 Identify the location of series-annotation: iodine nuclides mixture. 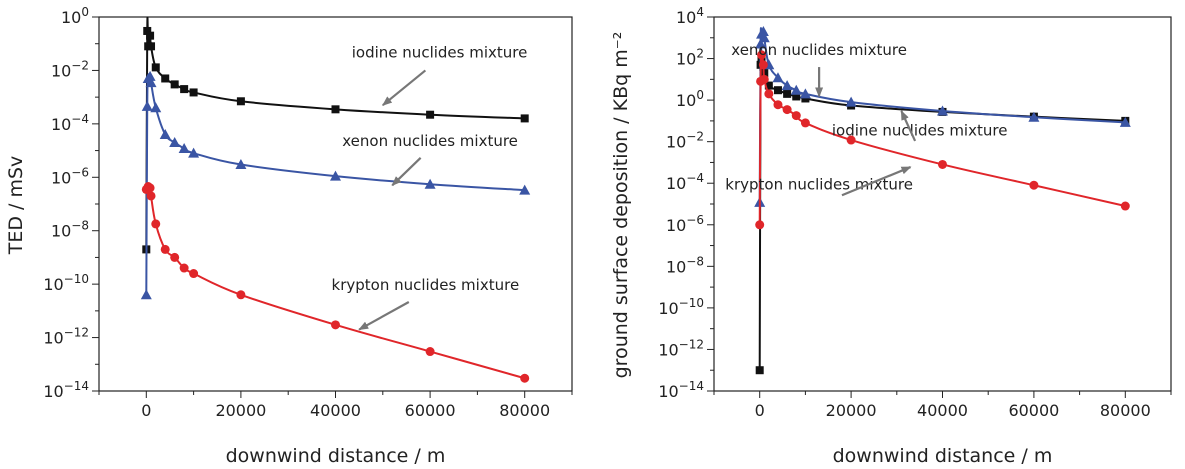
(440, 53).